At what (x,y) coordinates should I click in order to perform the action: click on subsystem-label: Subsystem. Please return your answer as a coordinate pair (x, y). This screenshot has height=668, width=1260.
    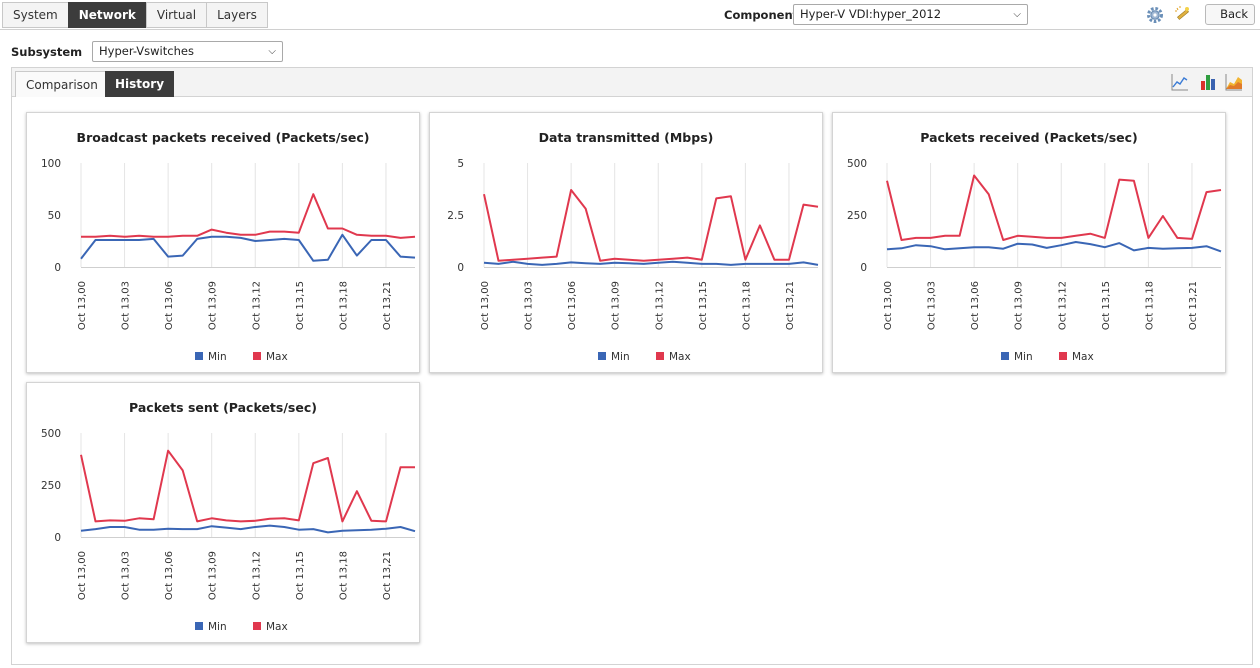
    Looking at the image, I should click on (47, 52).